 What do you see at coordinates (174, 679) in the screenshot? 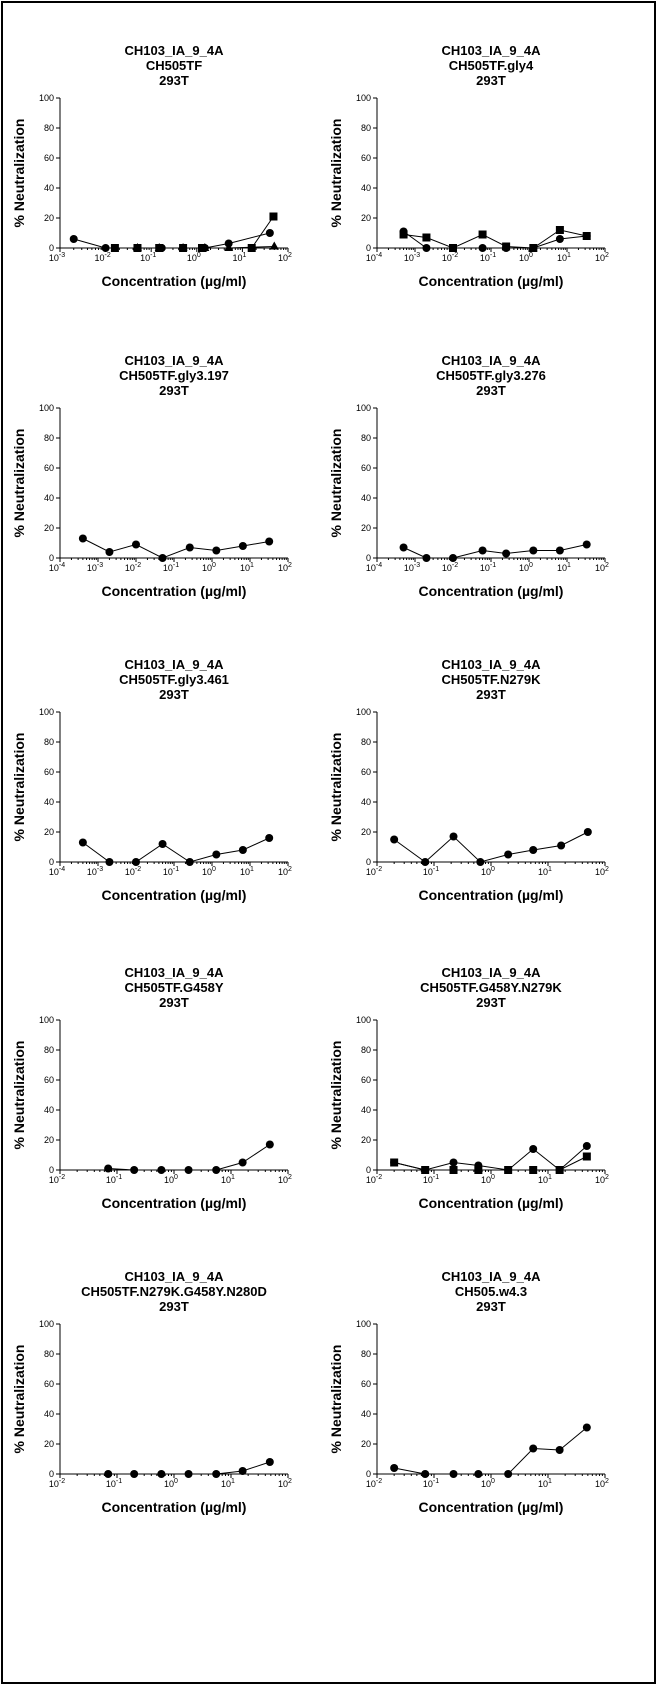
I see `chart-title: CH505TF.gly3.461` at bounding box center [174, 679].